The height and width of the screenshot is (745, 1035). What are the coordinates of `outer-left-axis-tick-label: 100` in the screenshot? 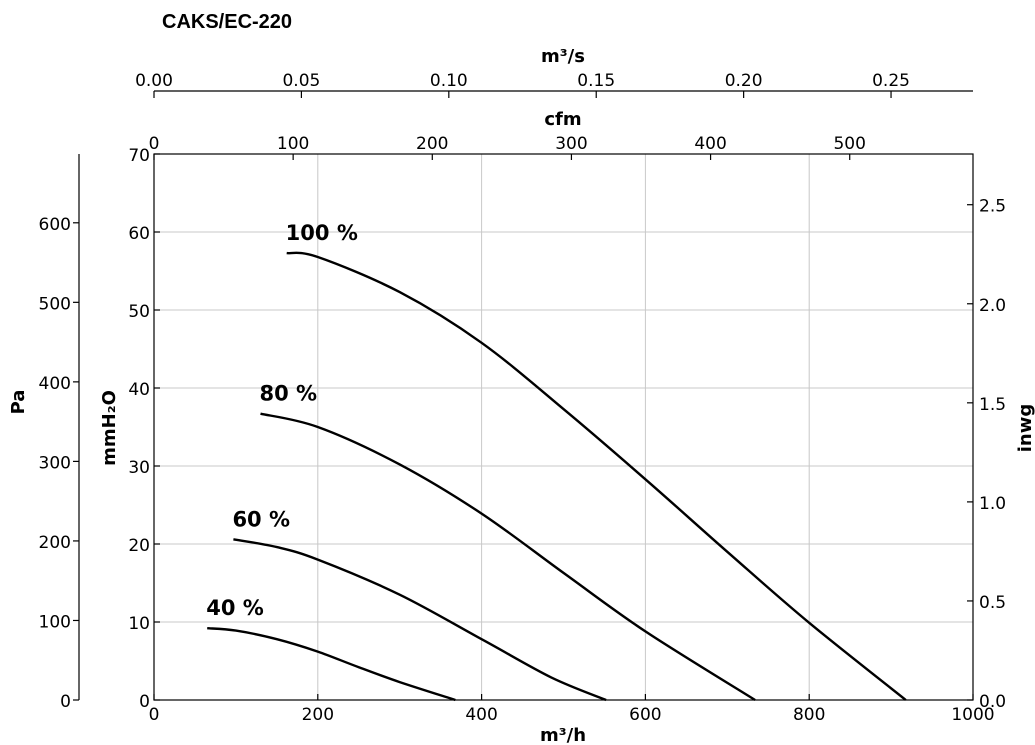 It's located at (55, 622).